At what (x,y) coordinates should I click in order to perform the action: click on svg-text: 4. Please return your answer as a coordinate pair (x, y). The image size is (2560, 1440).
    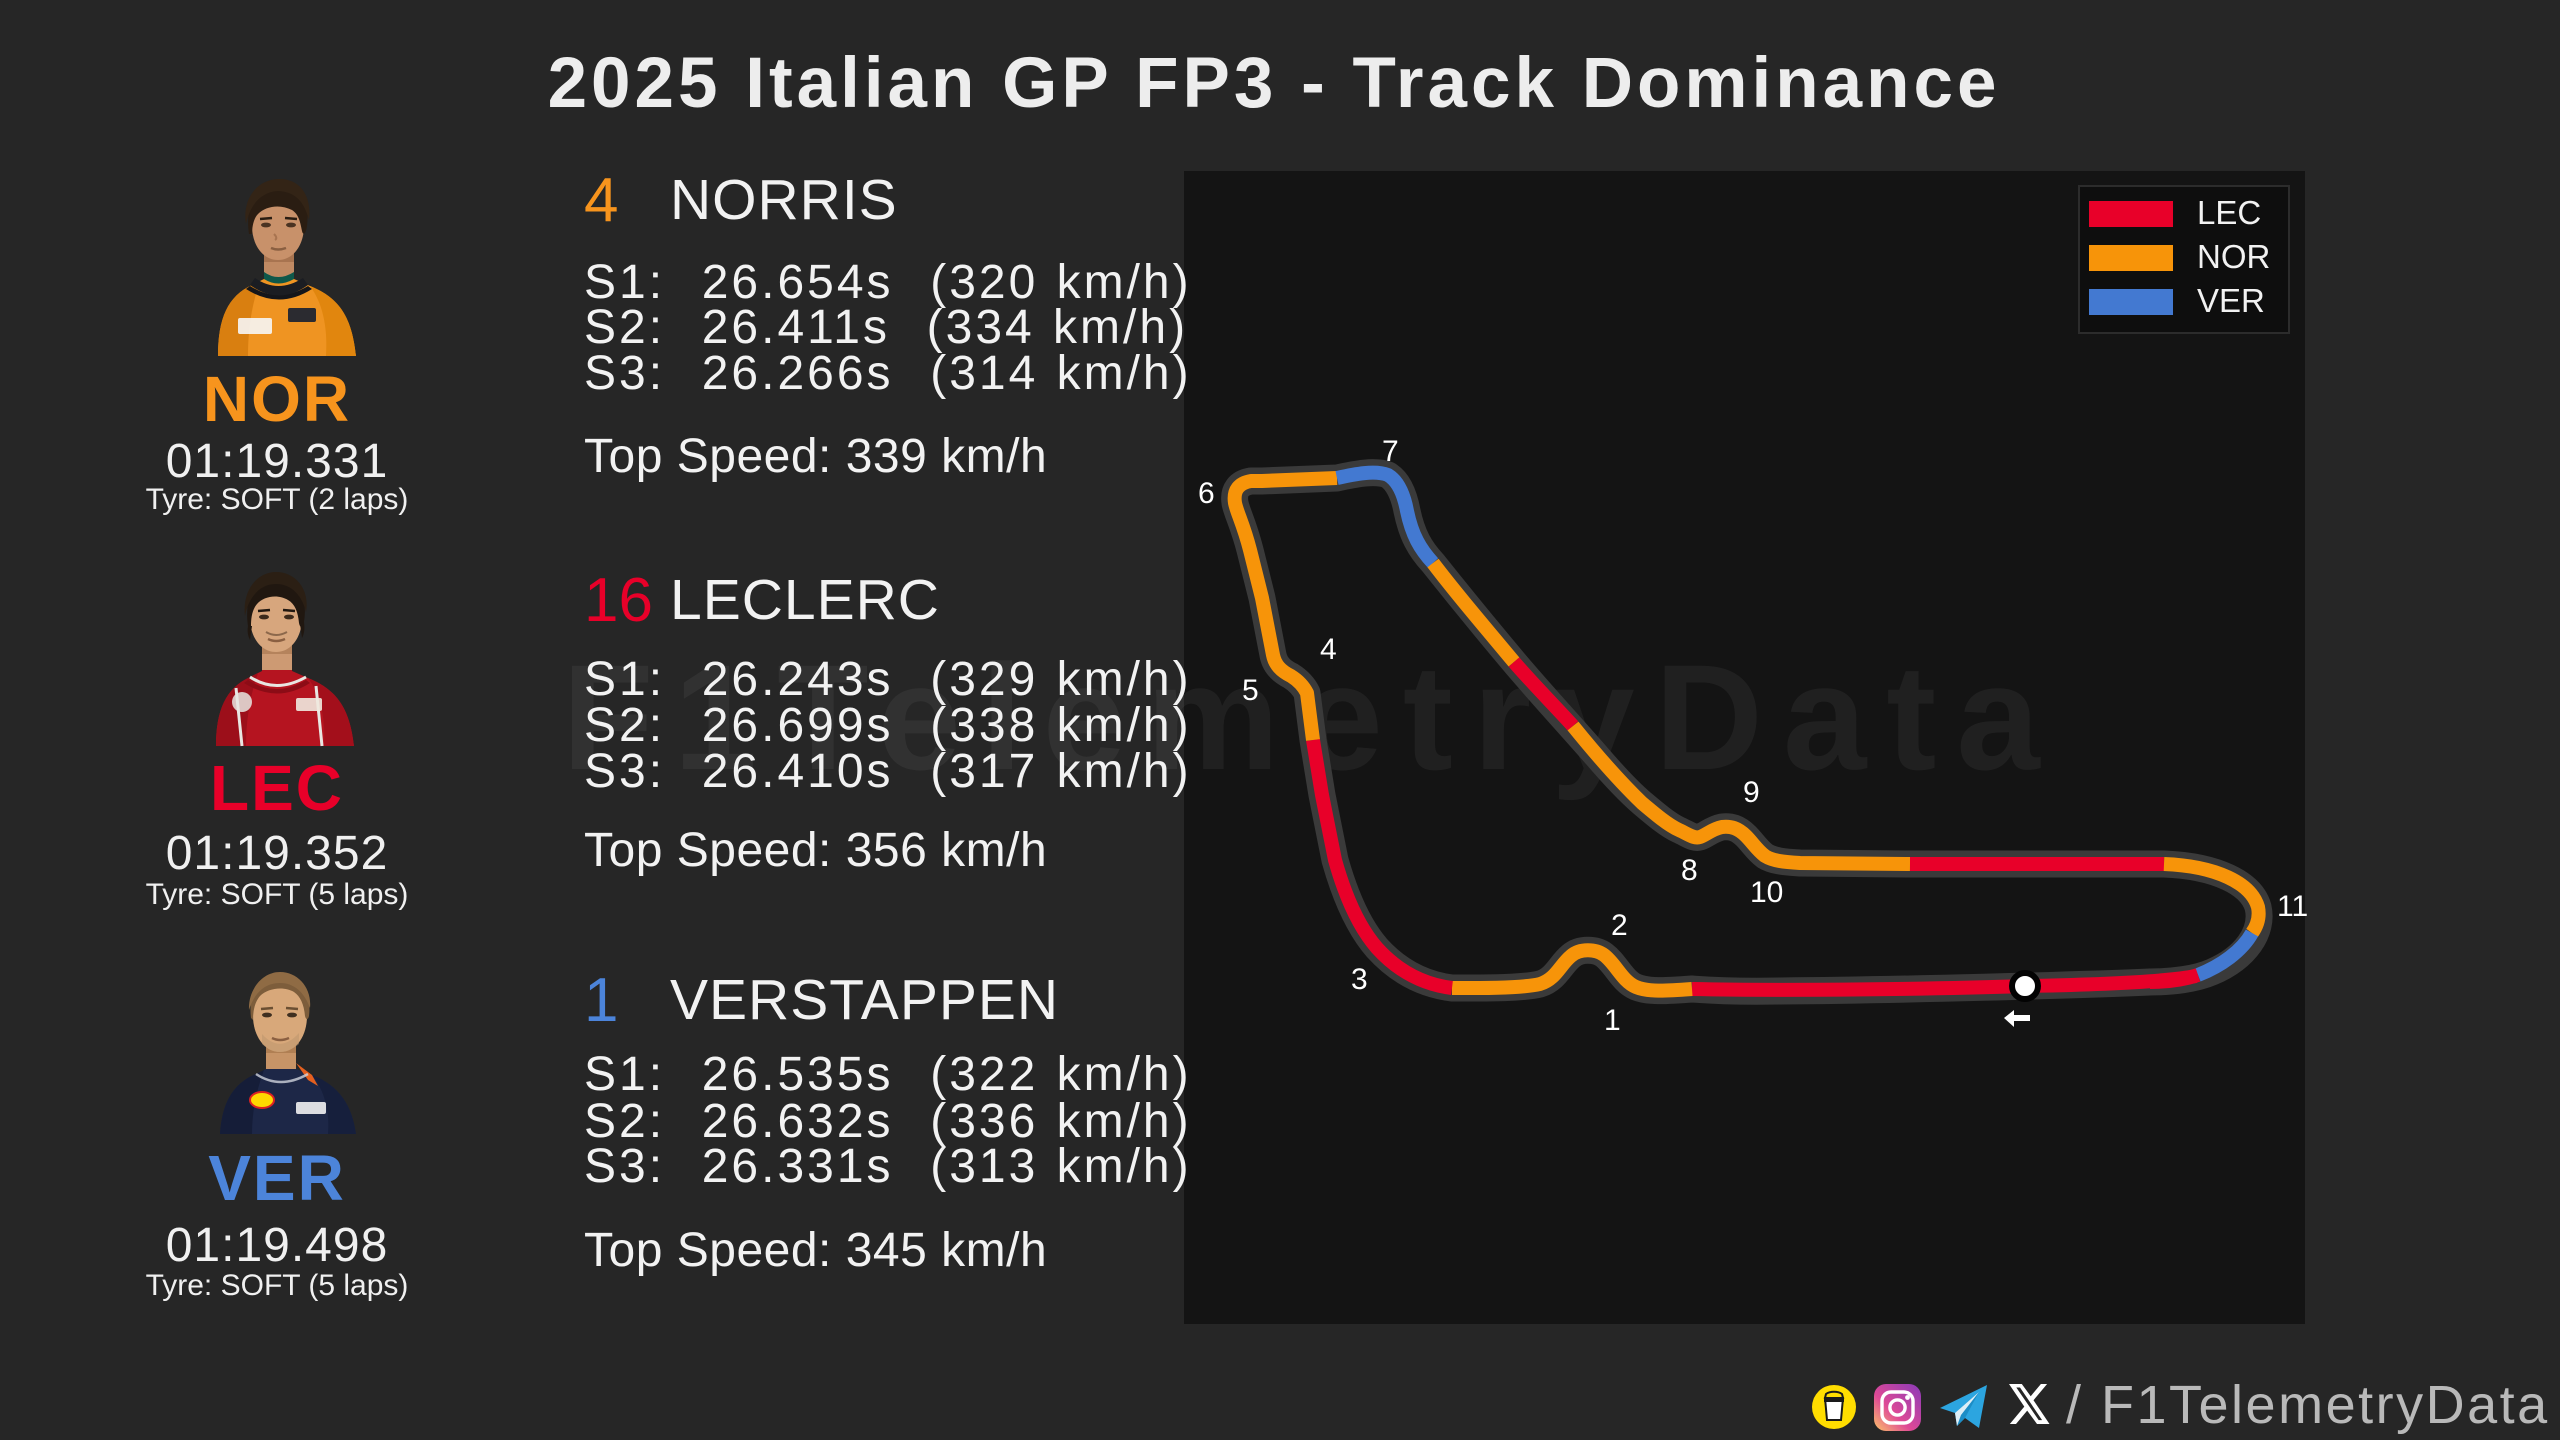
    Looking at the image, I should click on (1328, 649).